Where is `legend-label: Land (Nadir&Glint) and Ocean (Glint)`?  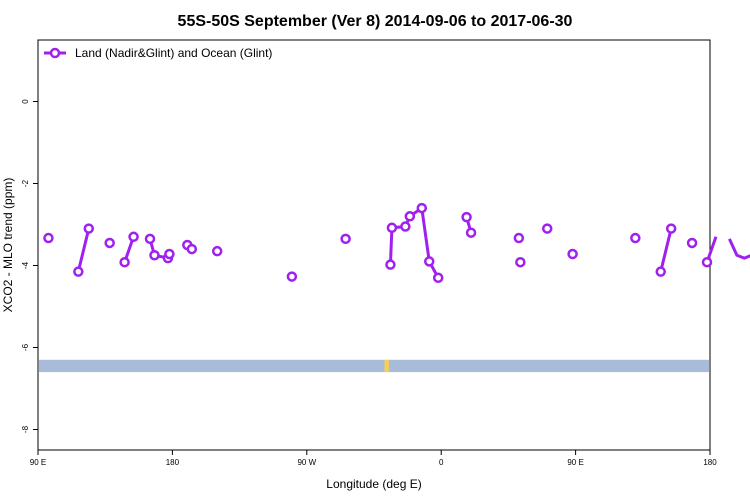
legend-label: Land (Nadir&Glint) and Ocean (Glint) is located at coordinates (173, 53).